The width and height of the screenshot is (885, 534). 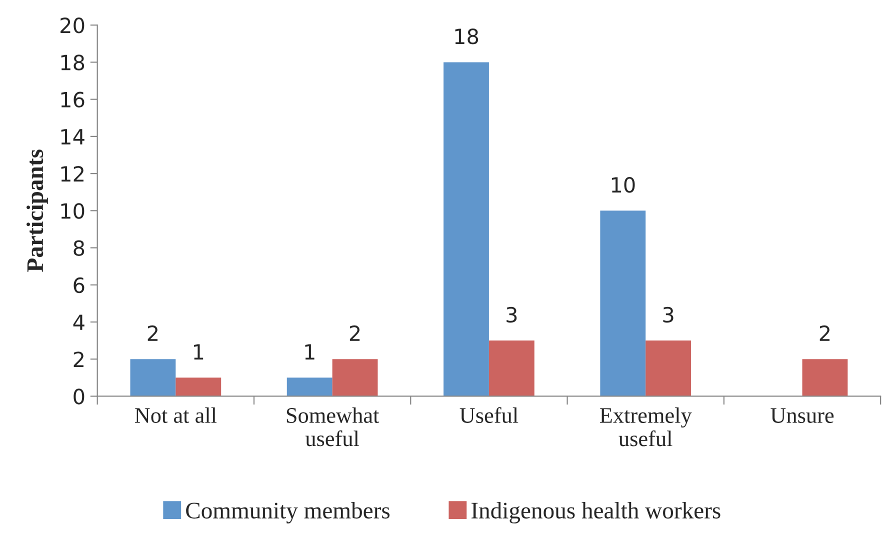 What do you see at coordinates (37, 211) in the screenshot?
I see `y-axis-title: Participants` at bounding box center [37, 211].